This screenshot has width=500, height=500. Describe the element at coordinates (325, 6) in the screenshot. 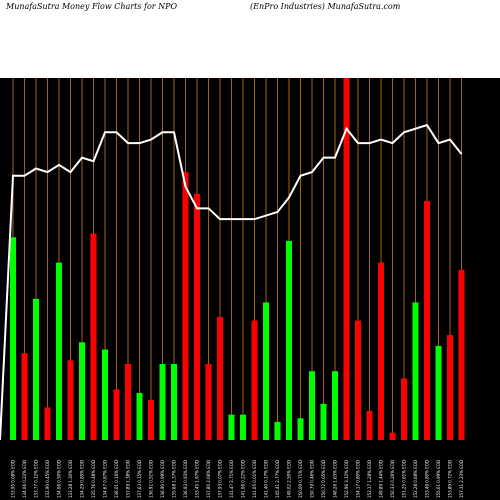

I see `chart-subtitle: (EnPro Industries) MunafaSutra.com` at that location.